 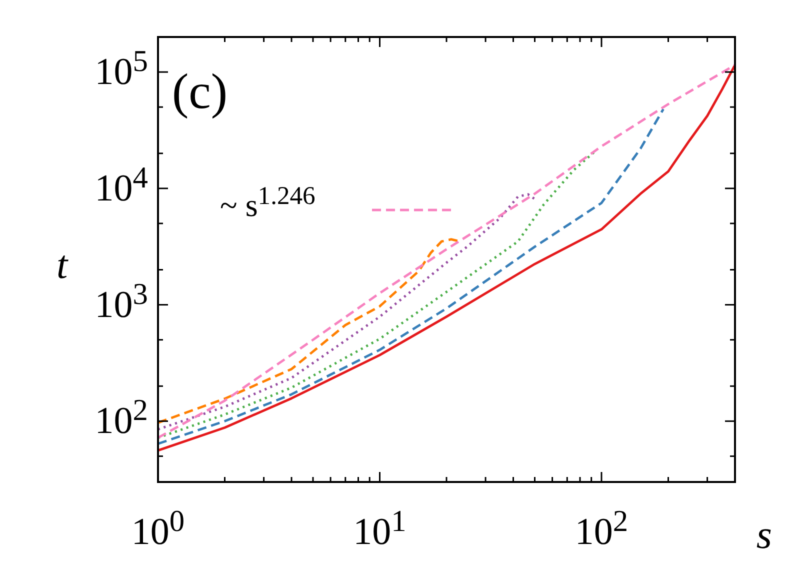 What do you see at coordinates (268, 202) in the screenshot?
I see `legend-label: ~ s$^{1.246}$` at bounding box center [268, 202].